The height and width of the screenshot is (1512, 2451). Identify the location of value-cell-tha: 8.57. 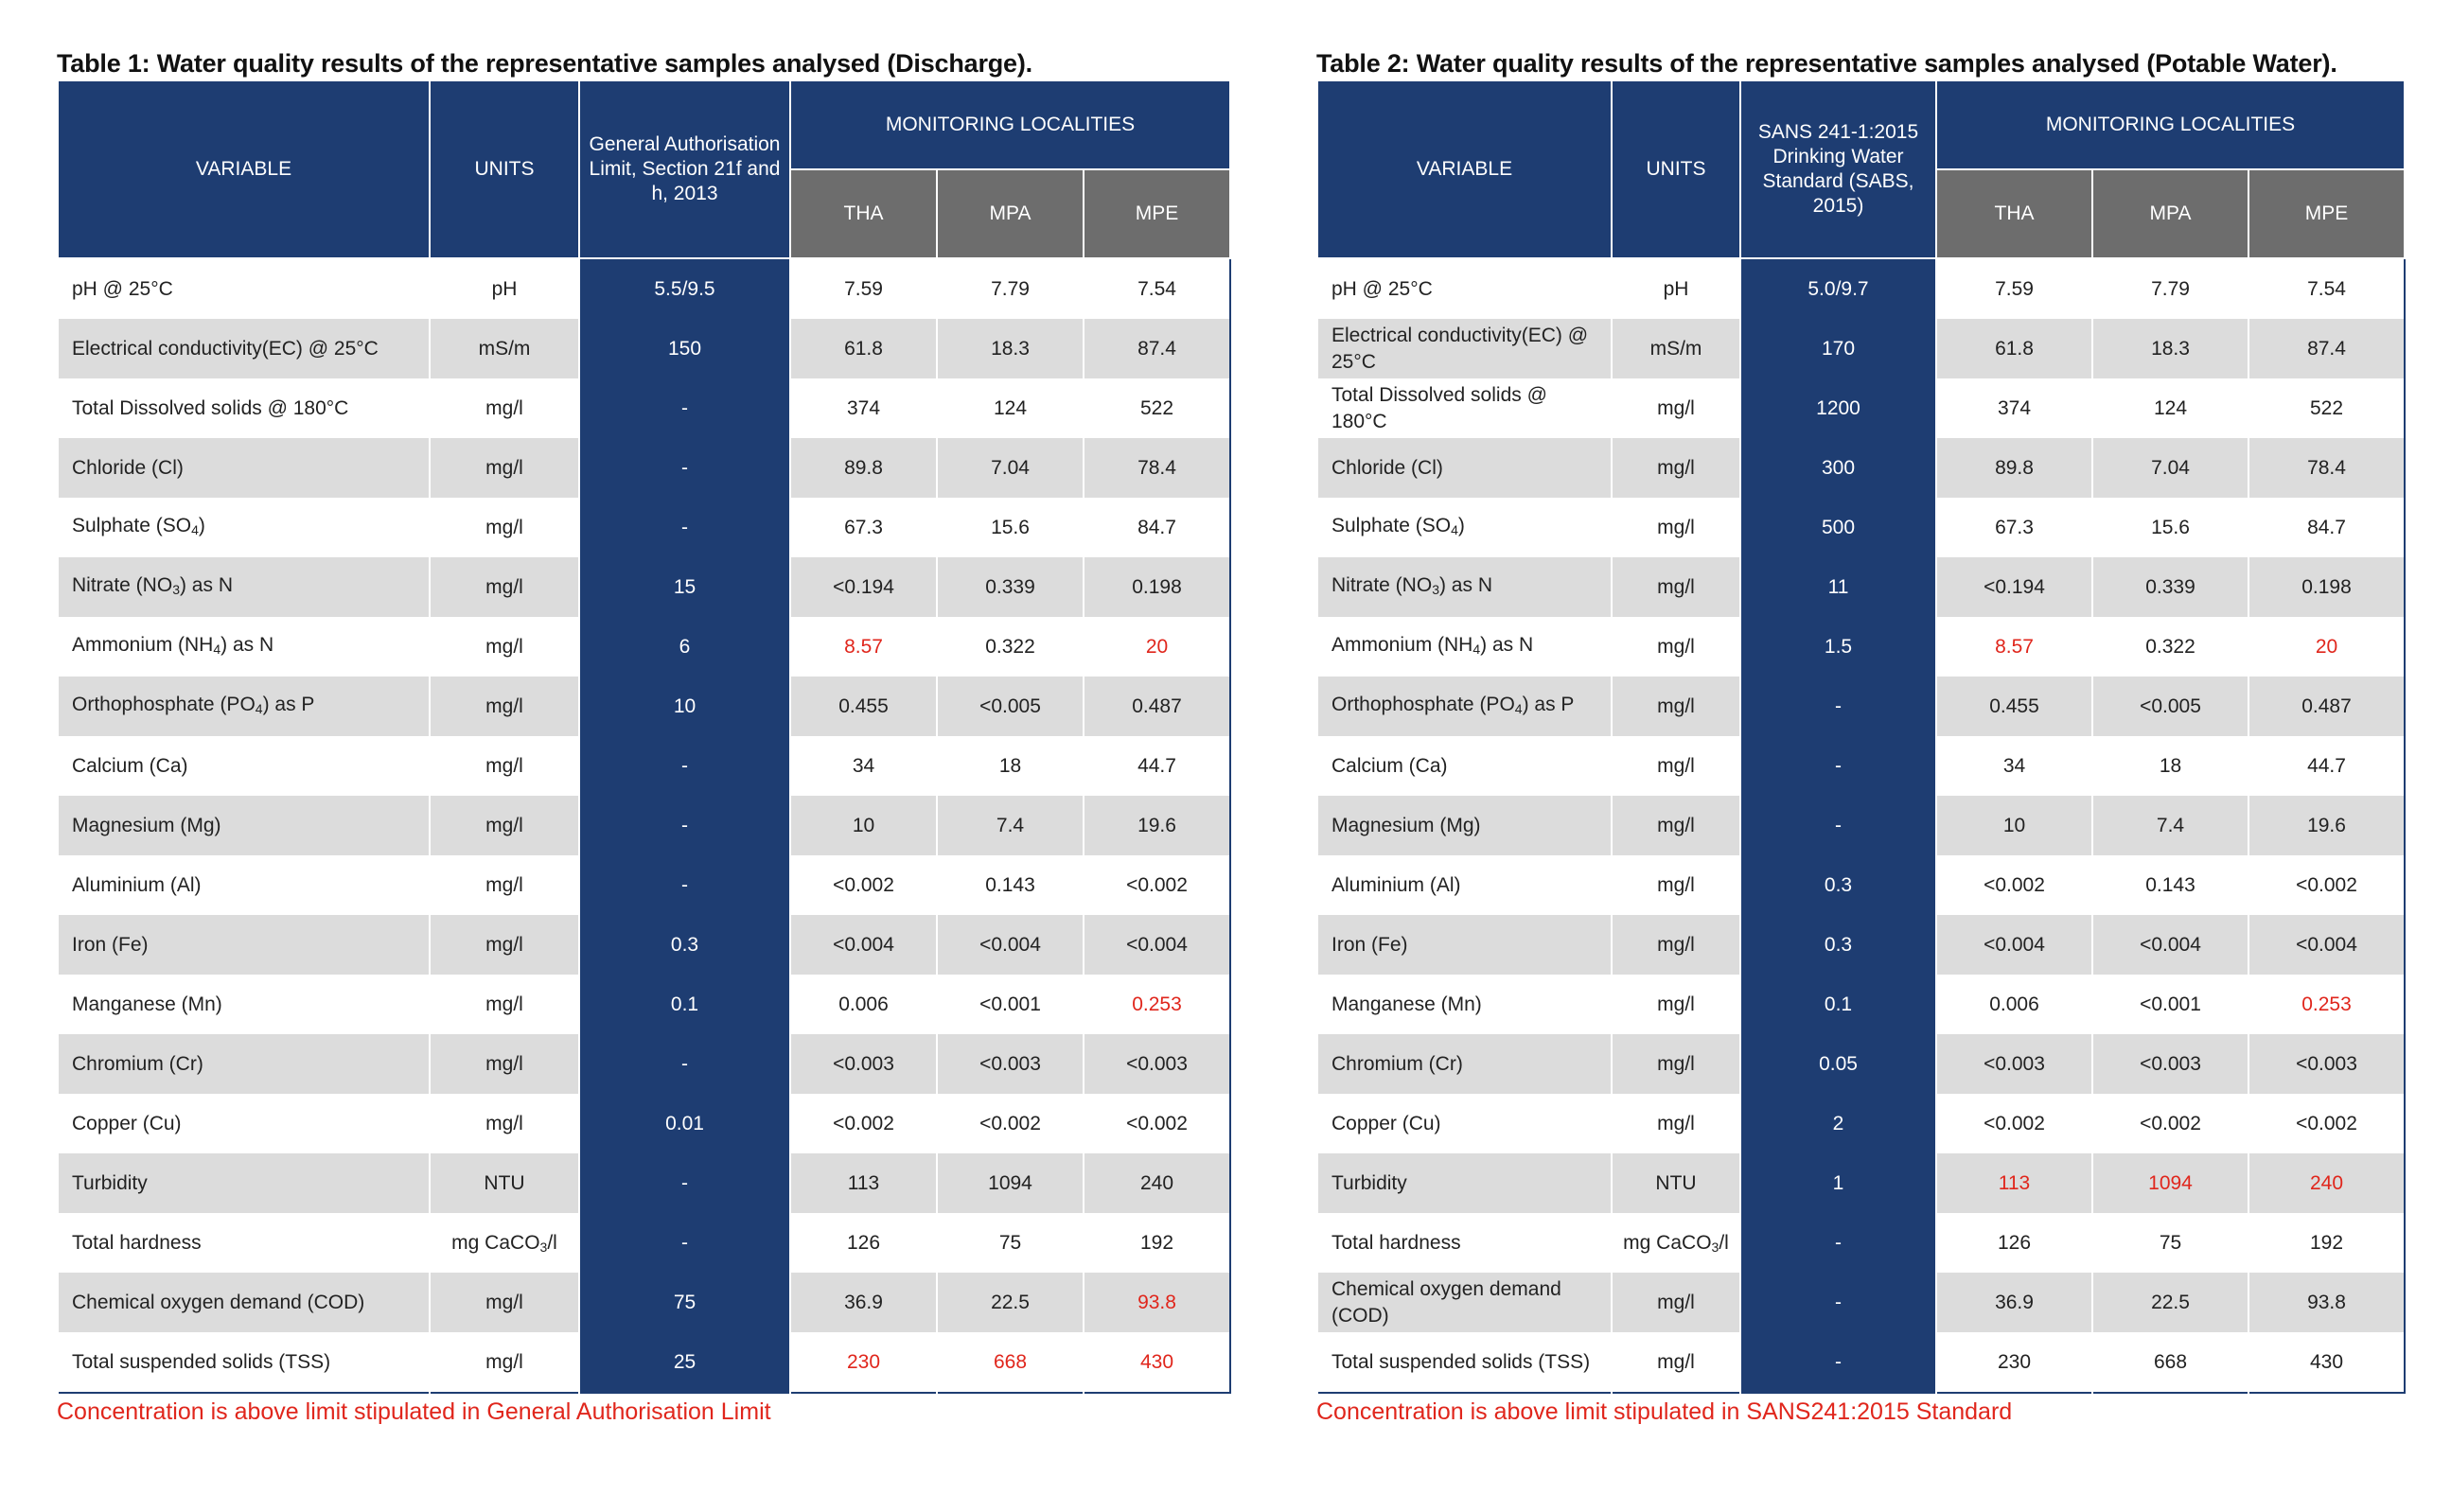
(863, 647).